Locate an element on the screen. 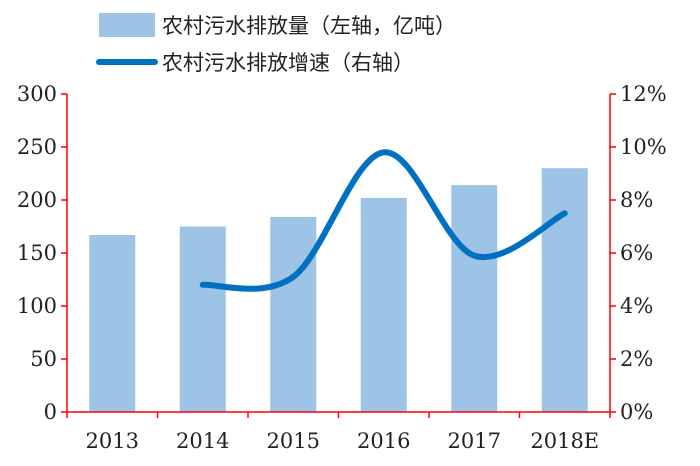 This screenshot has height=466, width=700. x-tick-2017: 2017 is located at coordinates (474, 441).